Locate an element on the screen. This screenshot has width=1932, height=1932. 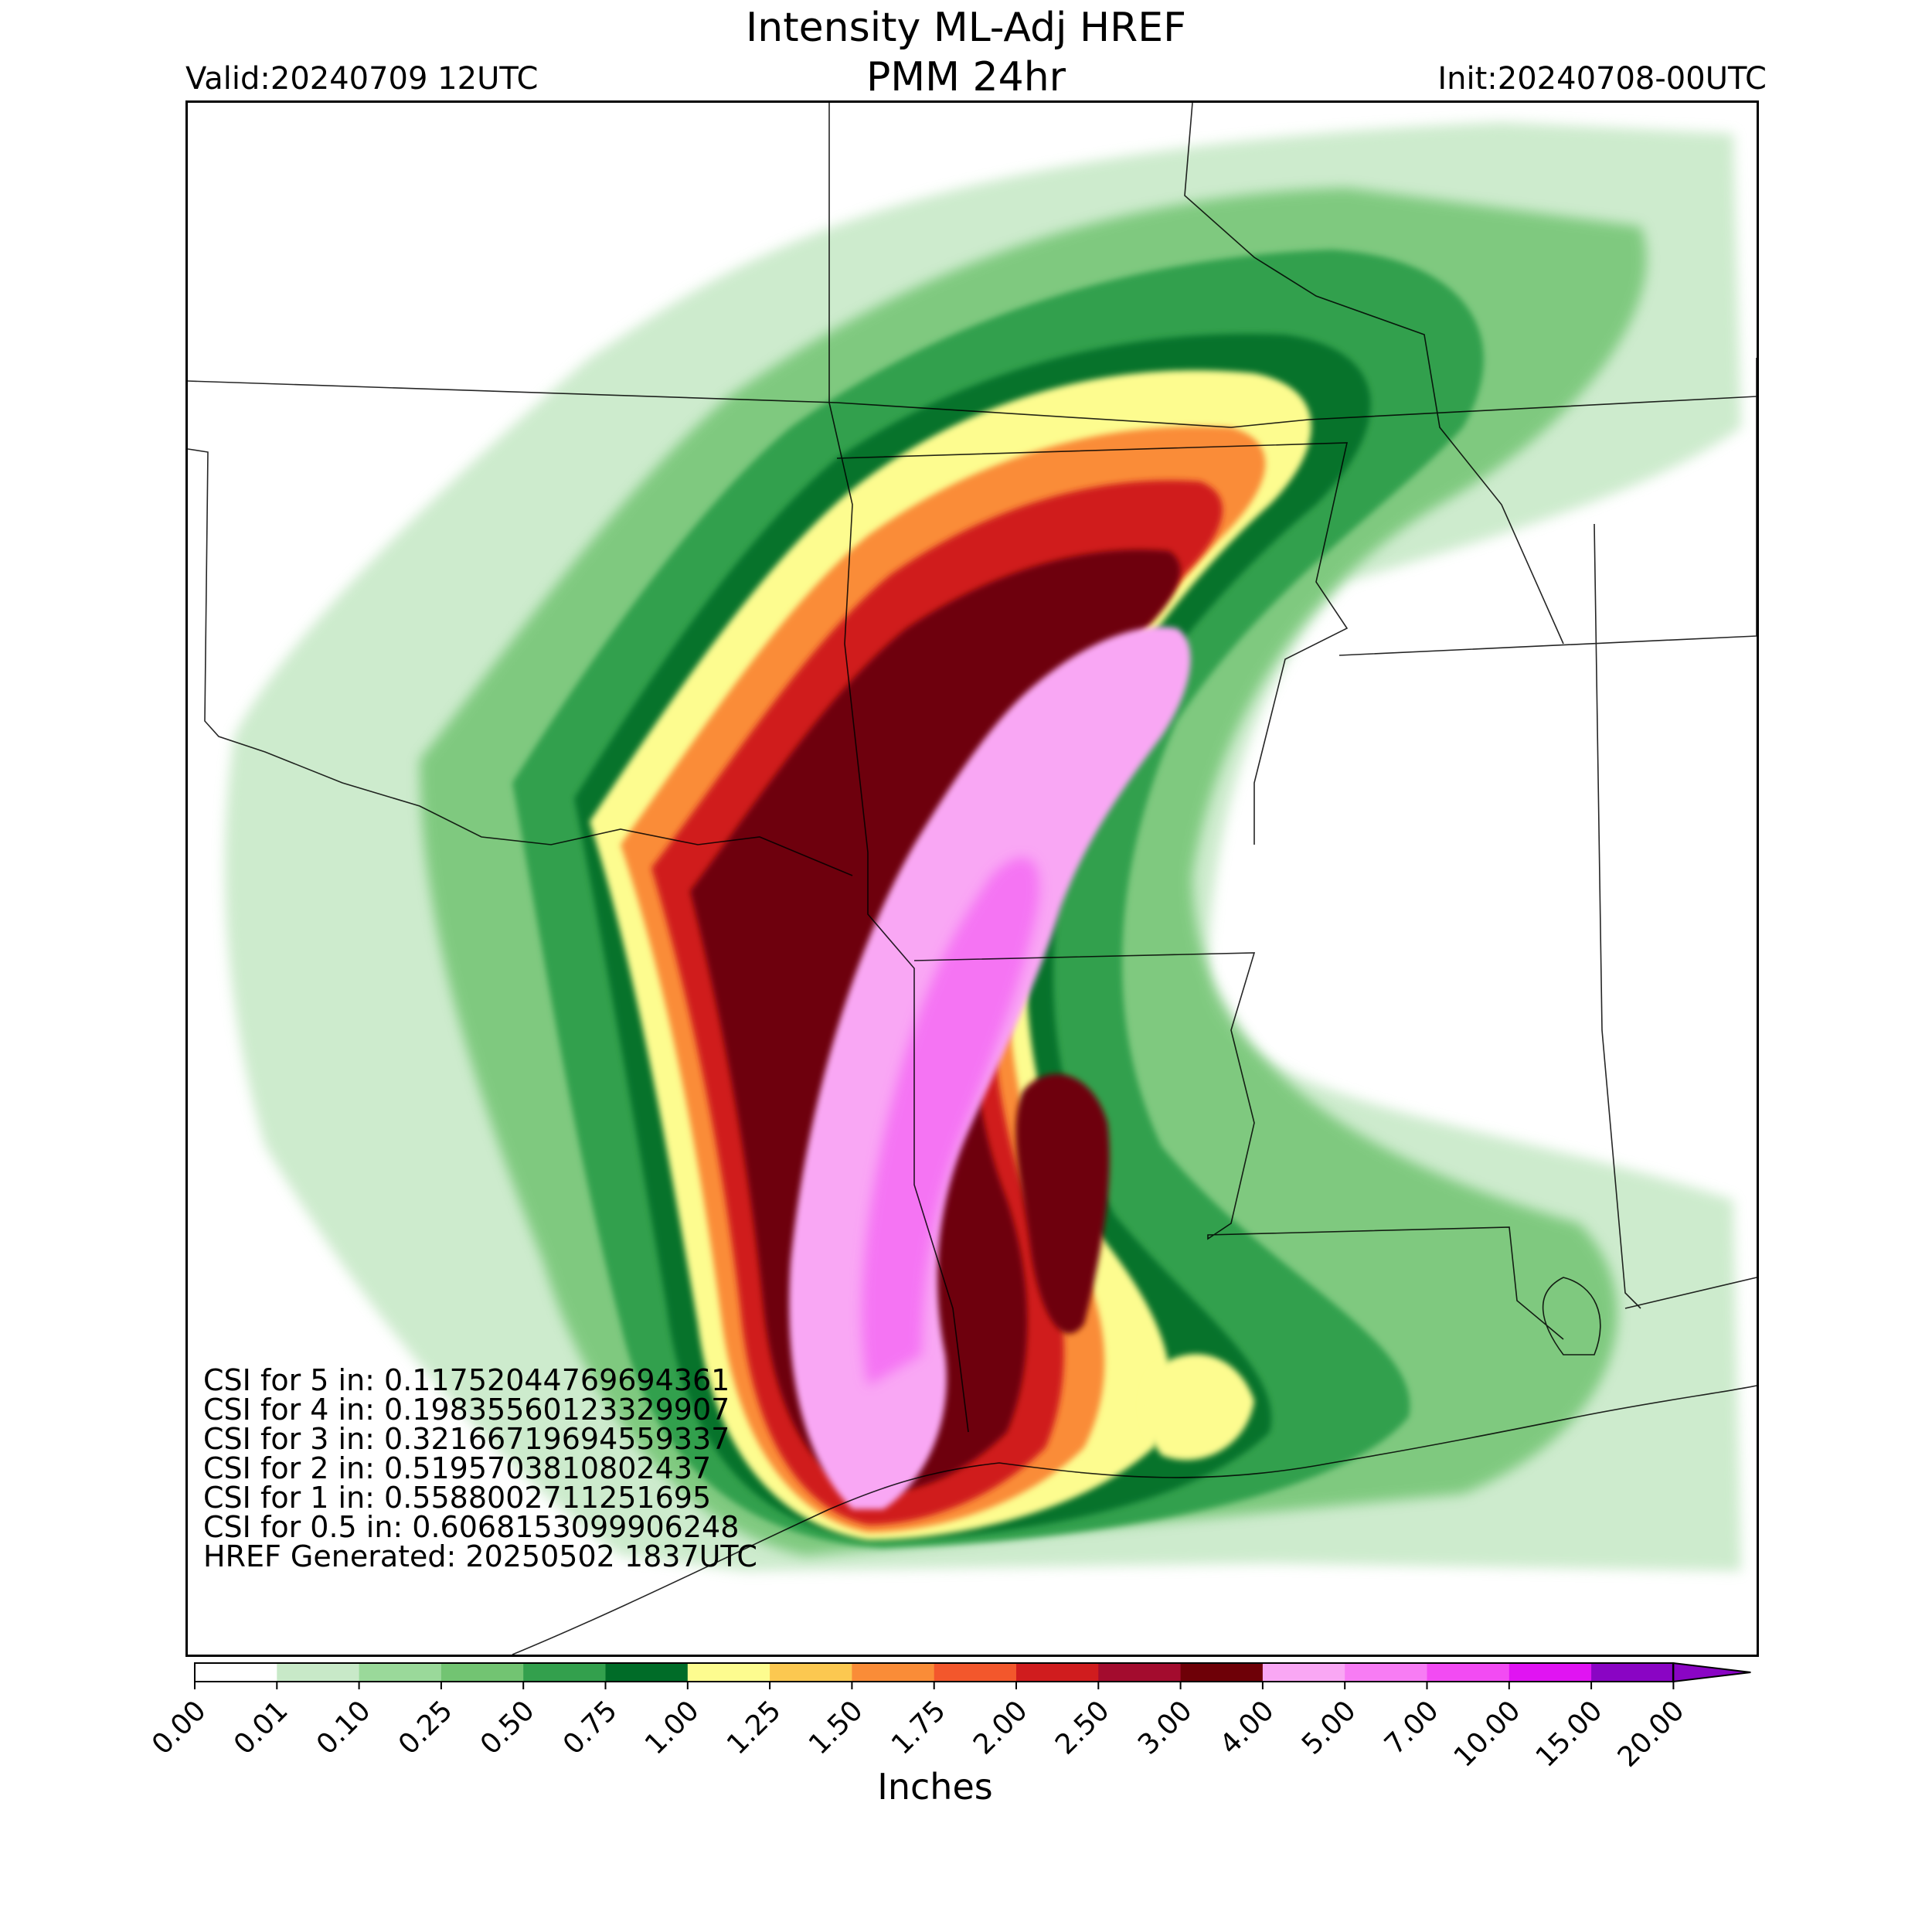
csi-line: CSI for 5 in: 0.11752044769694361 is located at coordinates (467, 1380).